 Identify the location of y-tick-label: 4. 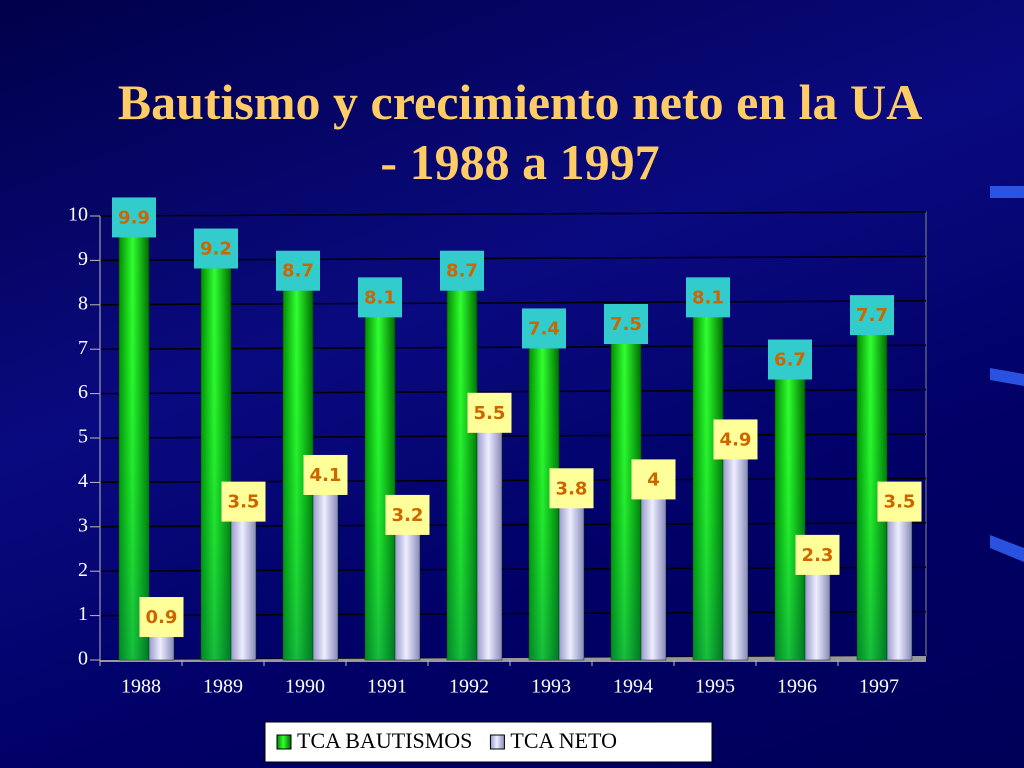
(83, 481).